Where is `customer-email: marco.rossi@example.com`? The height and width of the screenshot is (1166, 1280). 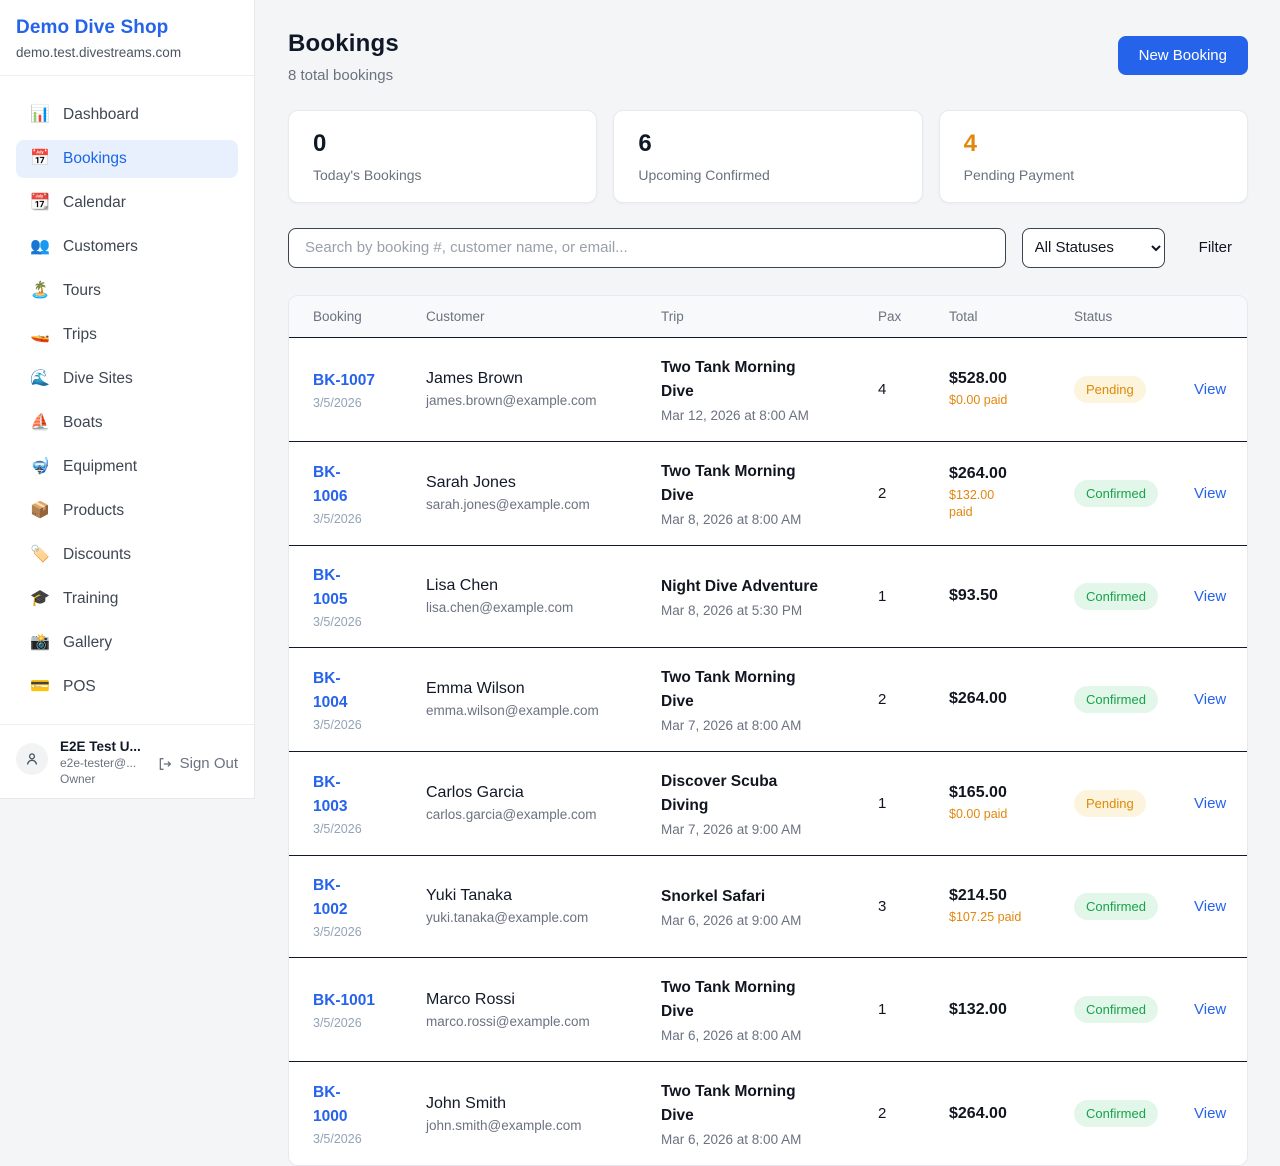 customer-email: marco.rossi@example.com is located at coordinates (508, 1021).